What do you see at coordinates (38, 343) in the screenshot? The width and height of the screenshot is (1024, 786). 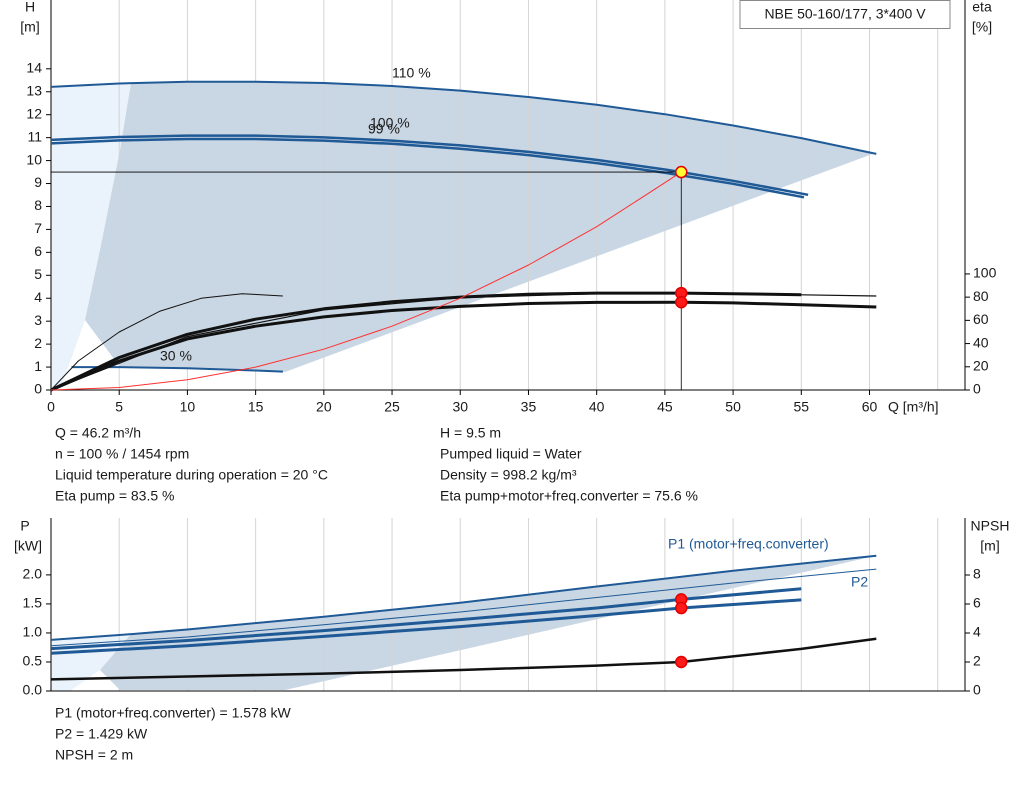 I see `y-tick-label: 2` at bounding box center [38, 343].